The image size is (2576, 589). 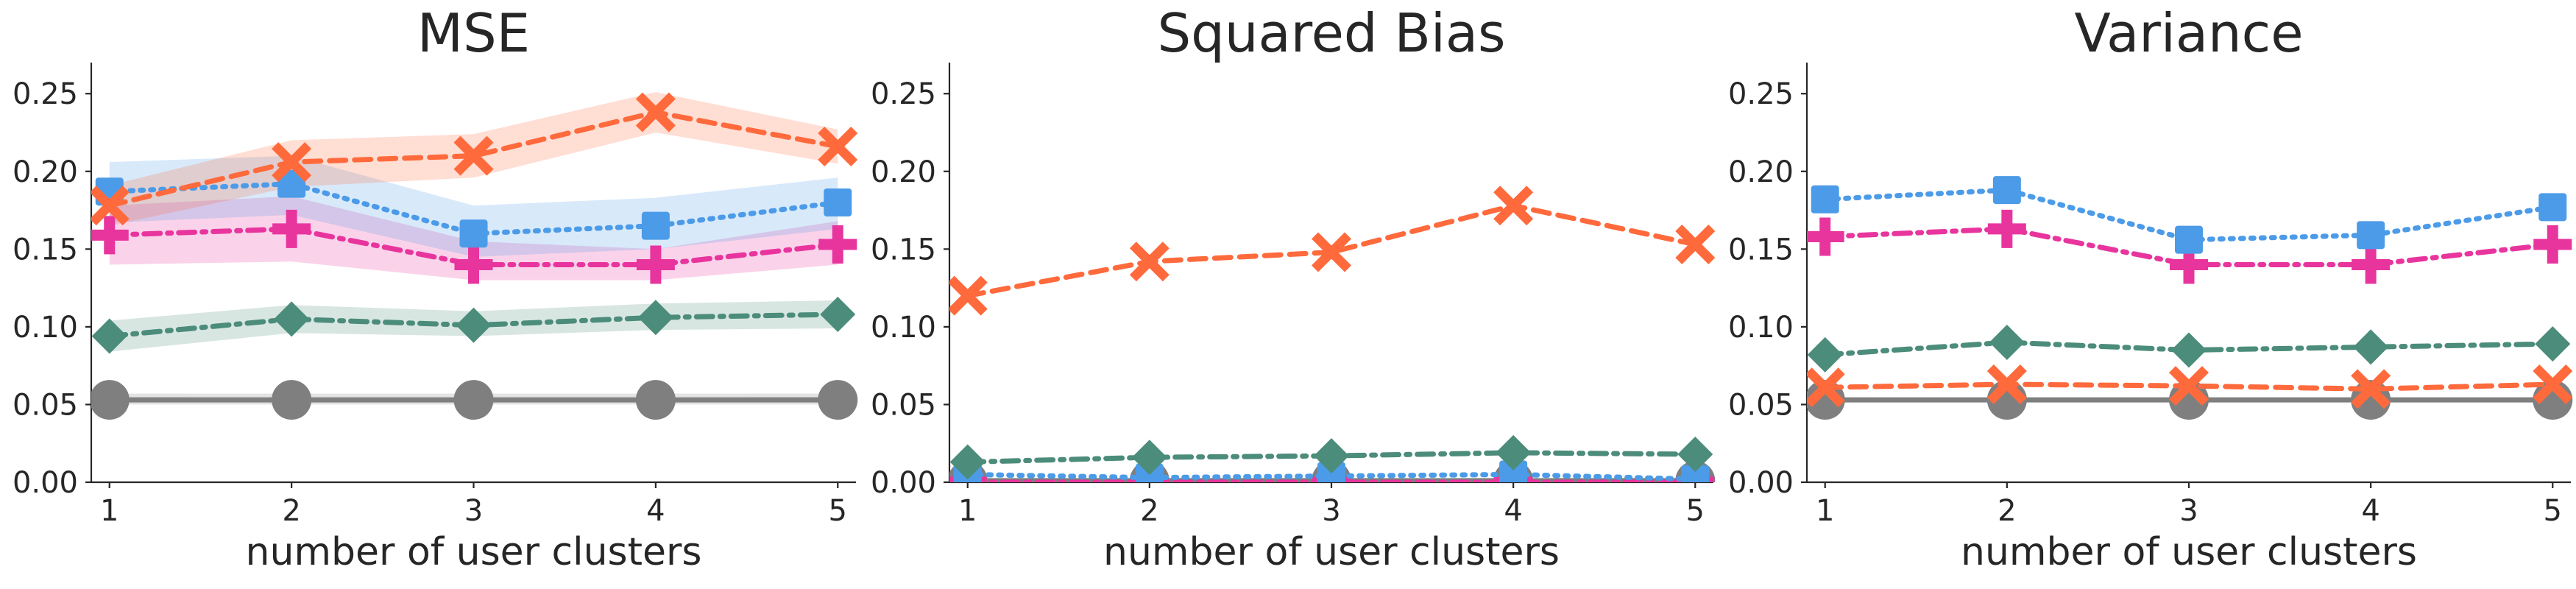 What do you see at coordinates (1331, 33) in the screenshot?
I see `panel-title: Squared Bias` at bounding box center [1331, 33].